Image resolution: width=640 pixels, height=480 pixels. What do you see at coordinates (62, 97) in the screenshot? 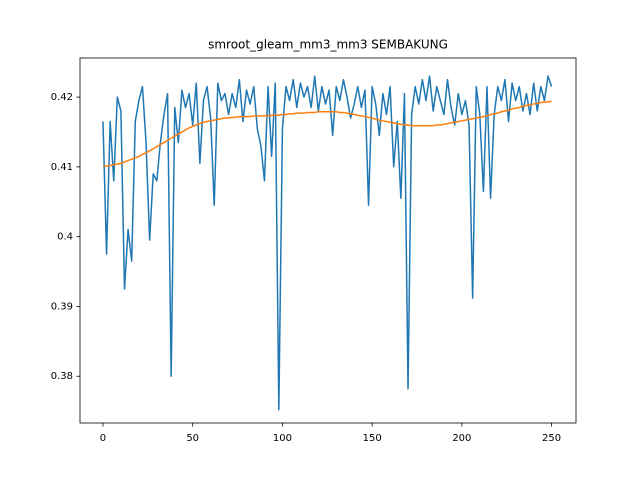
I see `y-tick-label: 0.42` at bounding box center [62, 97].